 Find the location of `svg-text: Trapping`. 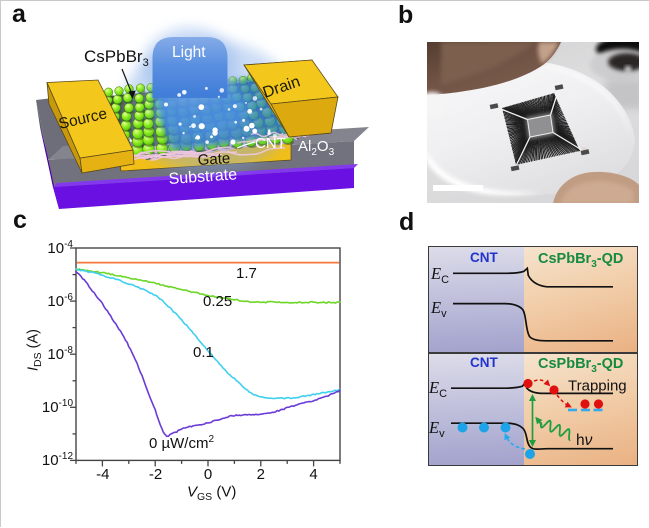

svg-text: Trapping is located at coordinates (597, 386).